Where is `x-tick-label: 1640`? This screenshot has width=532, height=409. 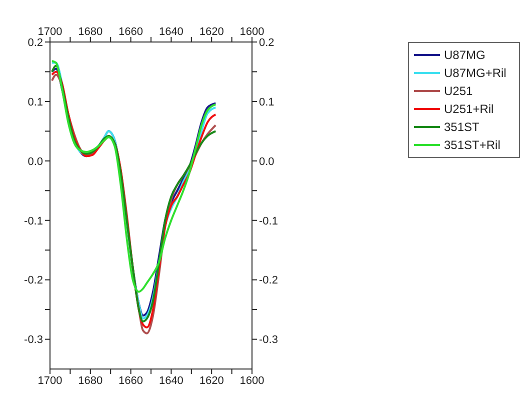
x-tick-label: 1640 is located at coordinates (171, 32).